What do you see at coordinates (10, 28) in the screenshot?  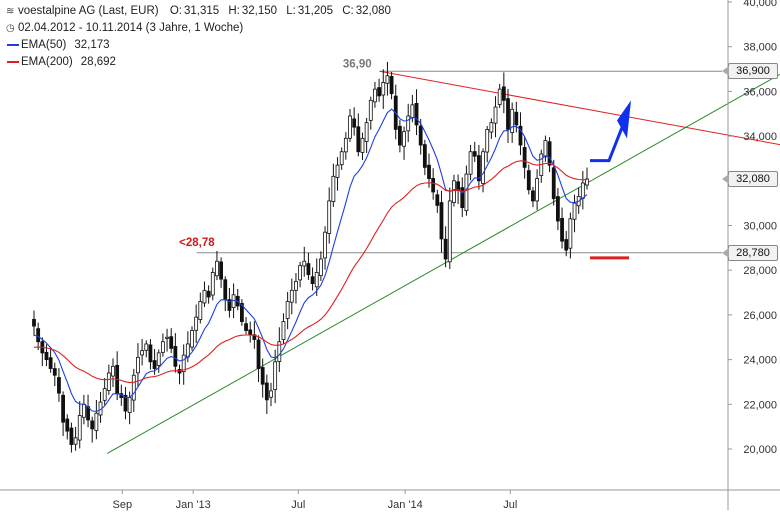 I see `clock-icon: ◷` at bounding box center [10, 28].